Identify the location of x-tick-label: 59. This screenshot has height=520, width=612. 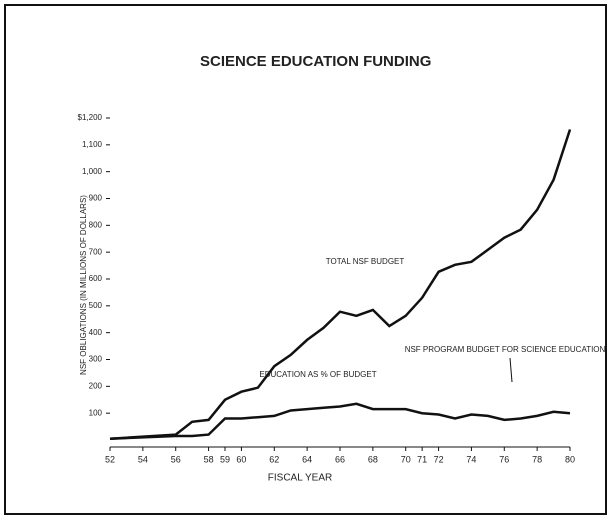
(225, 459).